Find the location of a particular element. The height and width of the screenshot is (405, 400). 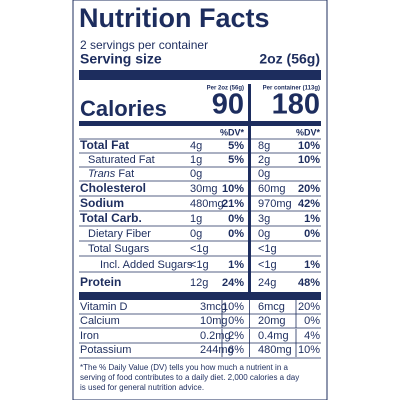

daily-value: 48% is located at coordinates (309, 283).